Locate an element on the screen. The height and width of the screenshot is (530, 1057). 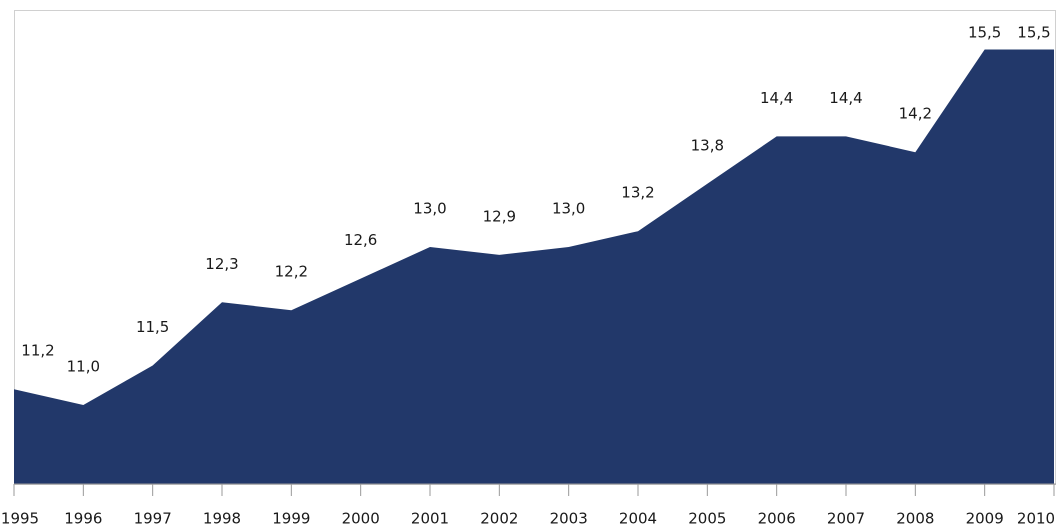
value-label: 12,9 is located at coordinates (499, 216).